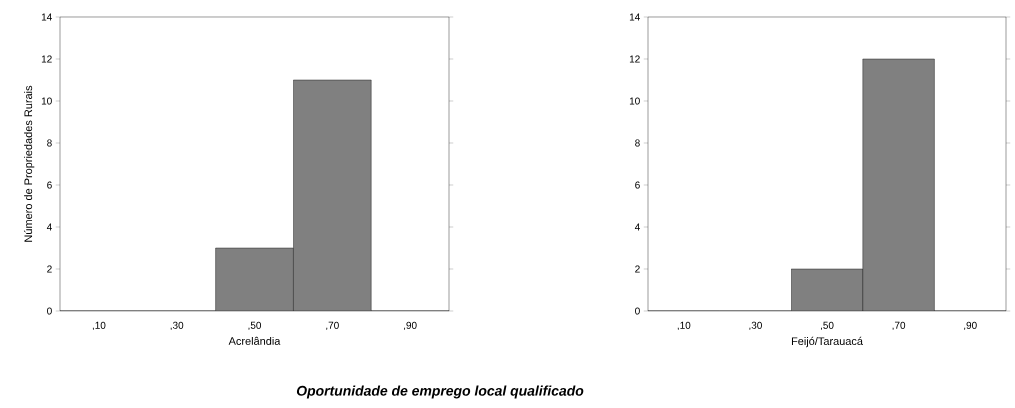 Image resolution: width=1015 pixels, height=408 pixels. I want to click on x-axis-title: Feijó/Tarauacá, so click(827, 342).